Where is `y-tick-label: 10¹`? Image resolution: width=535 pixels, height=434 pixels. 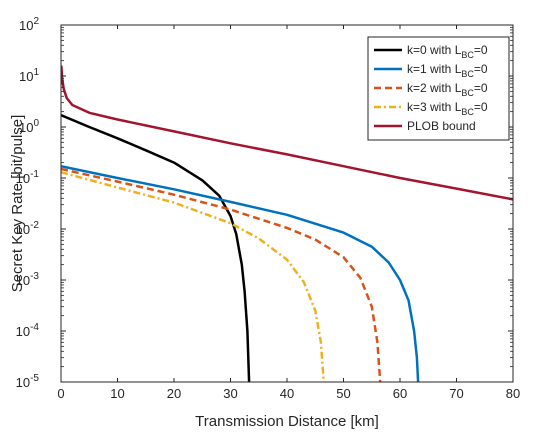
y-tick-label: 10¹ is located at coordinates (29, 75).